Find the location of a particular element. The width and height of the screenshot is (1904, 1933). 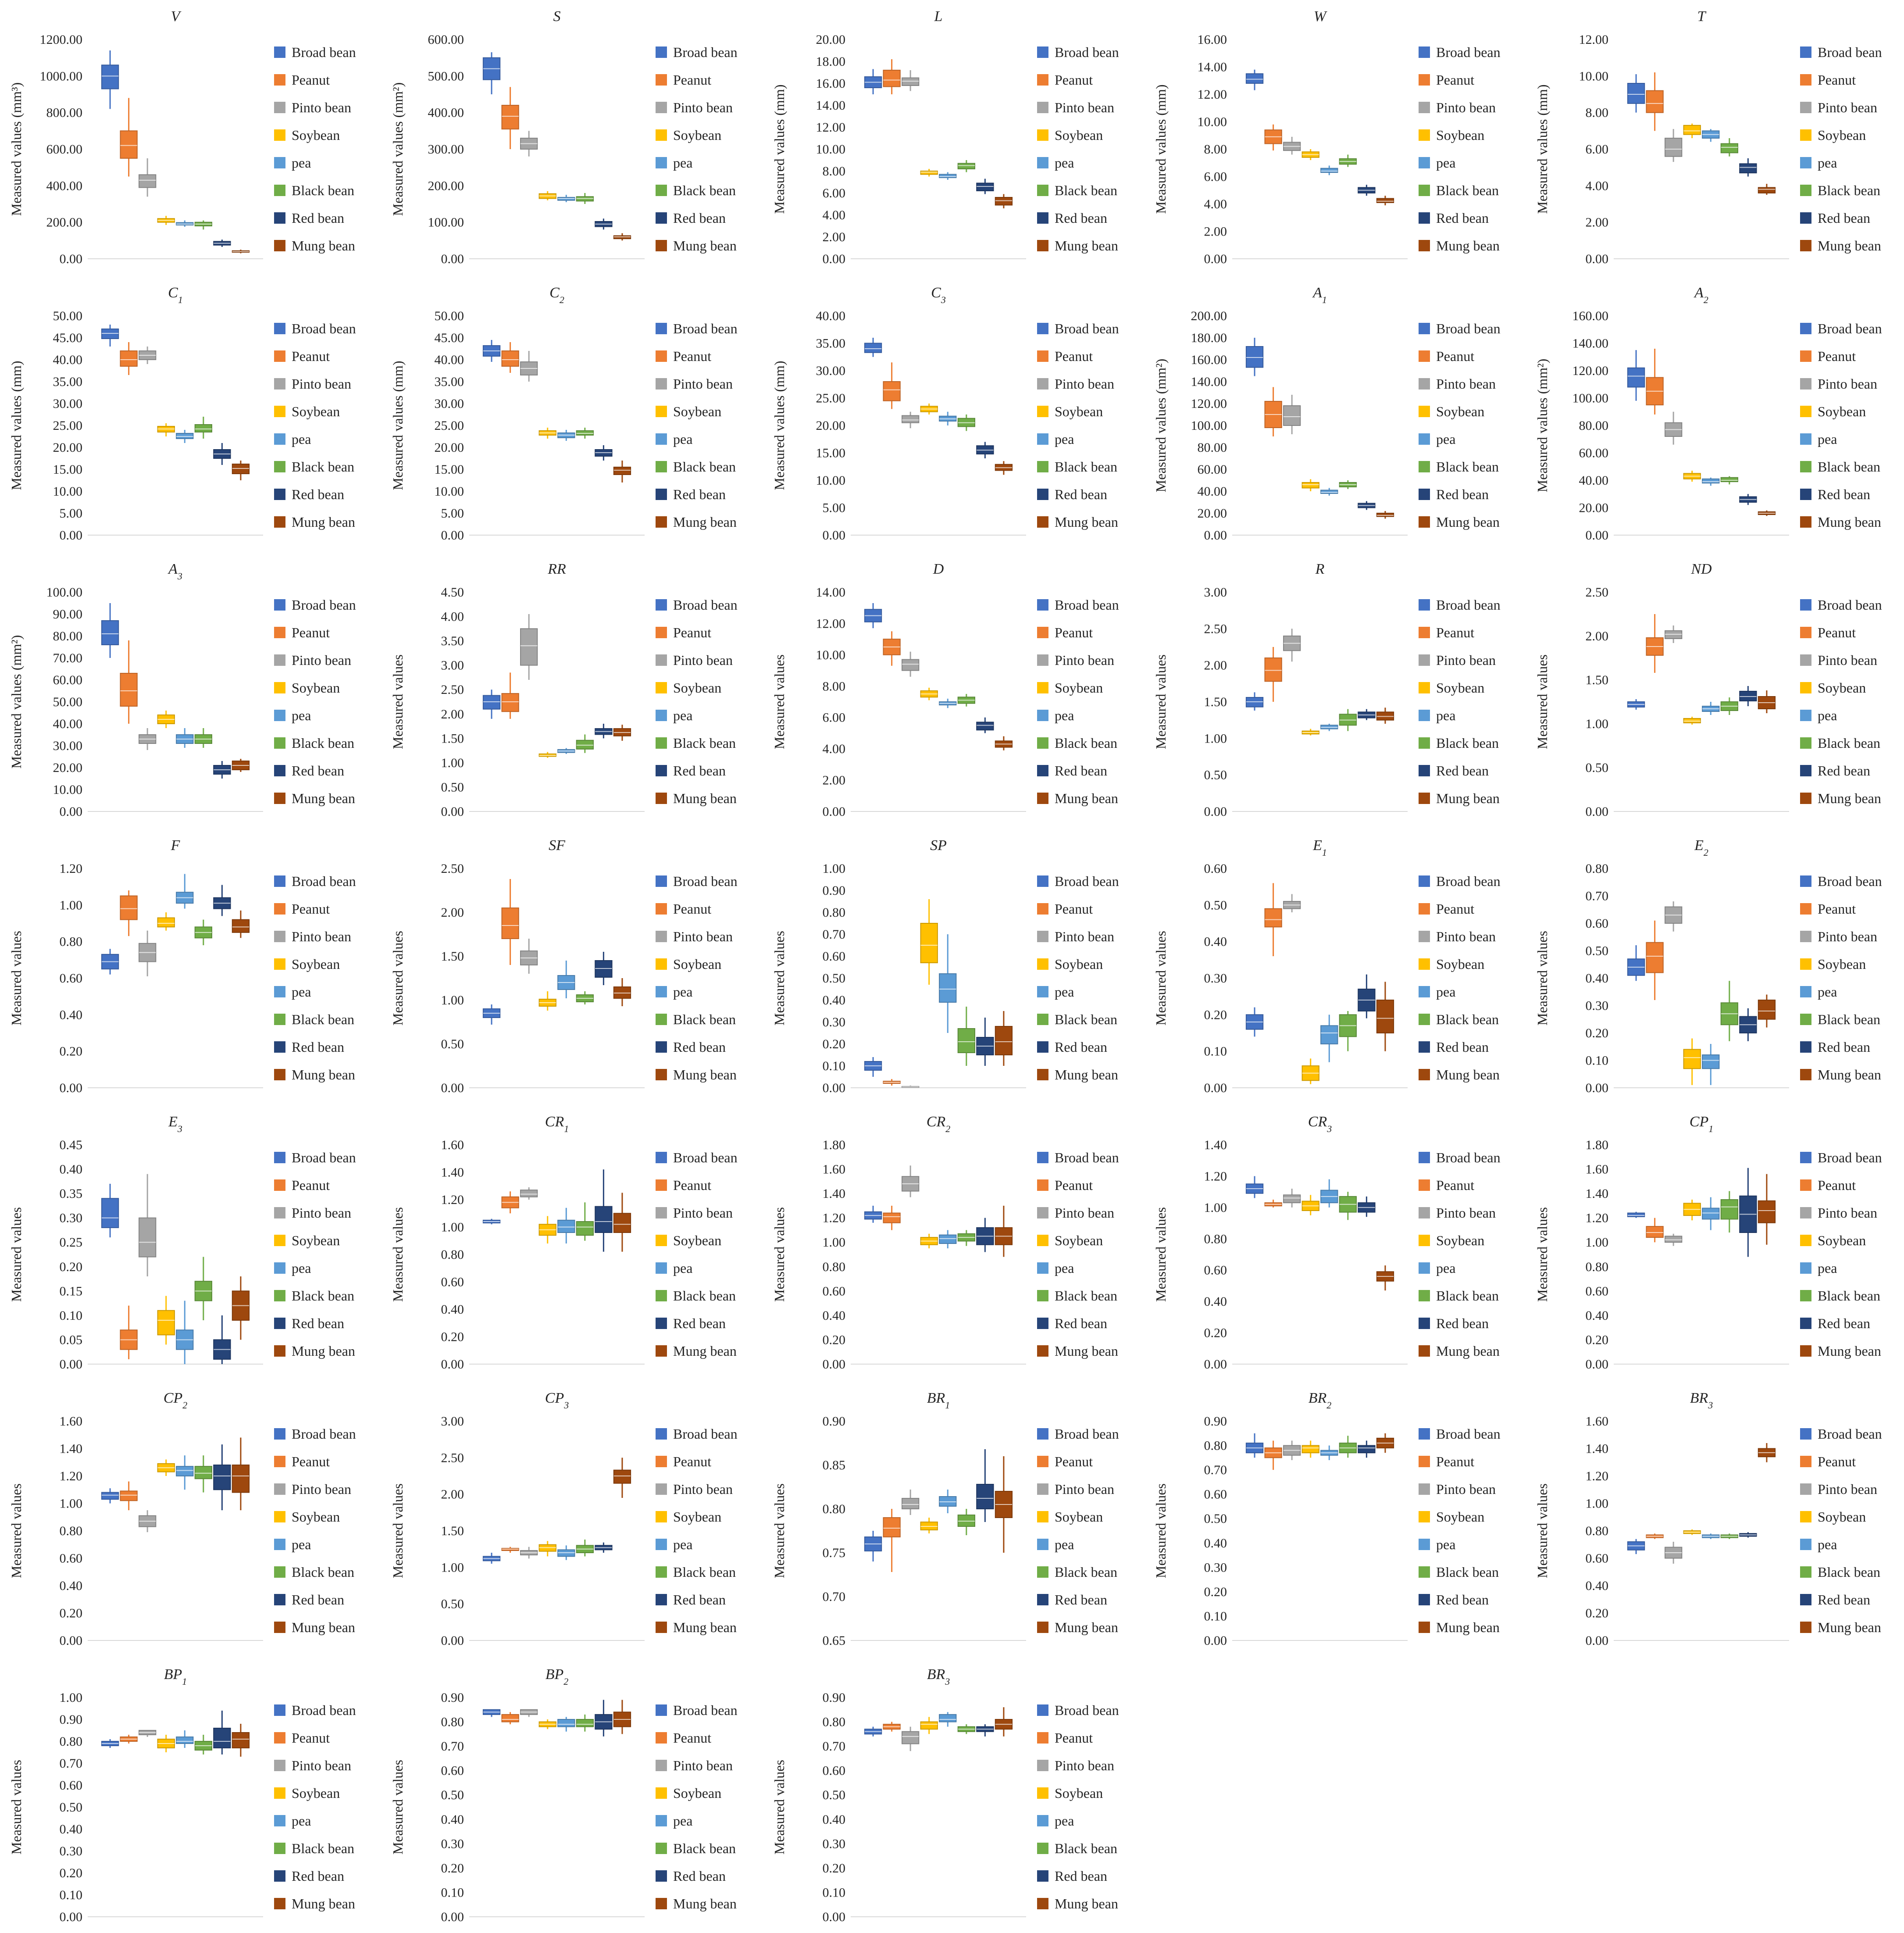

y-axis-label: Measured values (mm) is located at coordinates (1542, 149).